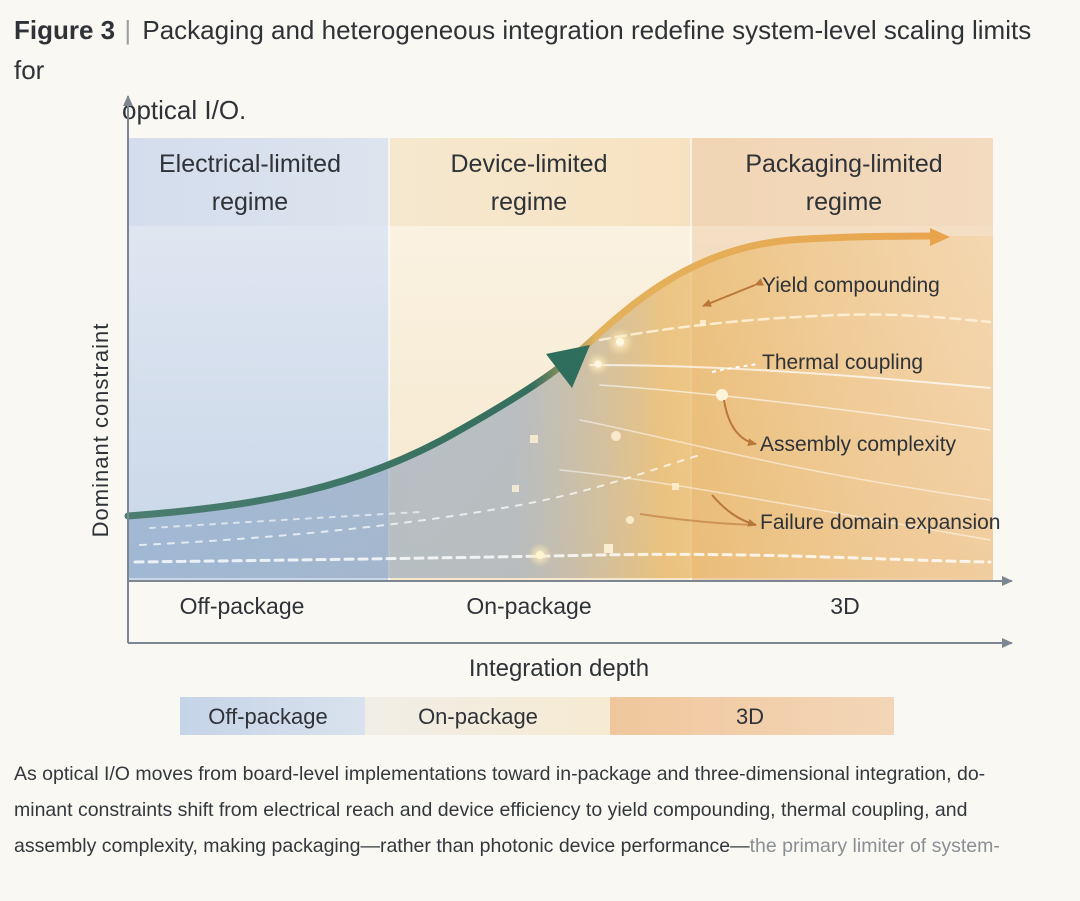 The height and width of the screenshot is (901, 1080). Describe the element at coordinates (843, 164) in the screenshot. I see `packaging-regime-title-line1: Packaging-limited` at that location.